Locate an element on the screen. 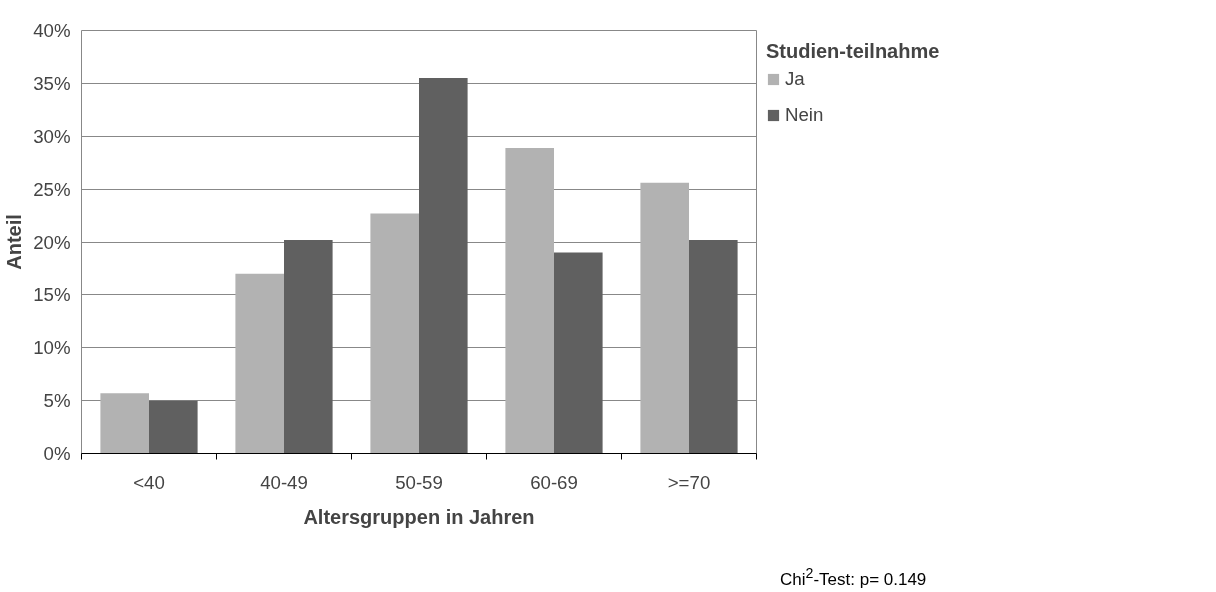 The width and height of the screenshot is (1216, 592). y-tick-label: 40% is located at coordinates (52, 30).